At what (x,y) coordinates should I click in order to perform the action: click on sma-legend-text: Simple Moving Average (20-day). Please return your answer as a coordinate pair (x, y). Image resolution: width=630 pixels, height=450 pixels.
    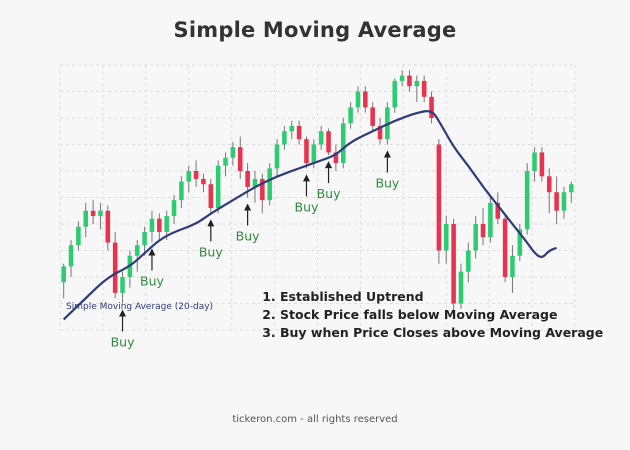
    Looking at the image, I should click on (140, 307).